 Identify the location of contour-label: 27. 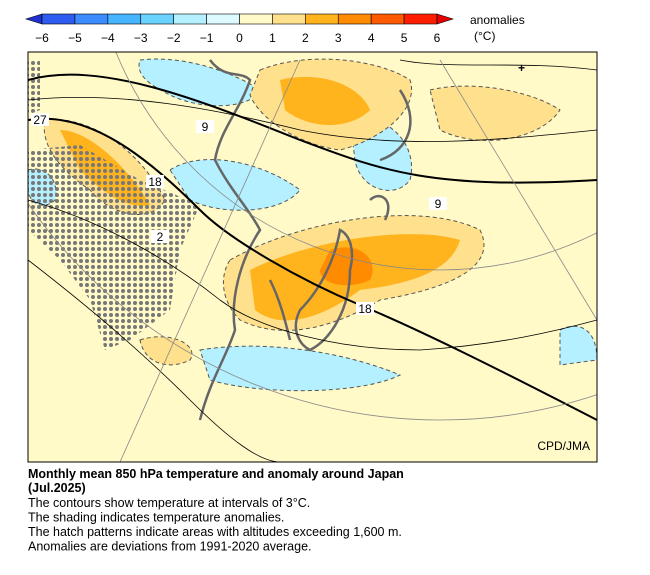
(40, 120).